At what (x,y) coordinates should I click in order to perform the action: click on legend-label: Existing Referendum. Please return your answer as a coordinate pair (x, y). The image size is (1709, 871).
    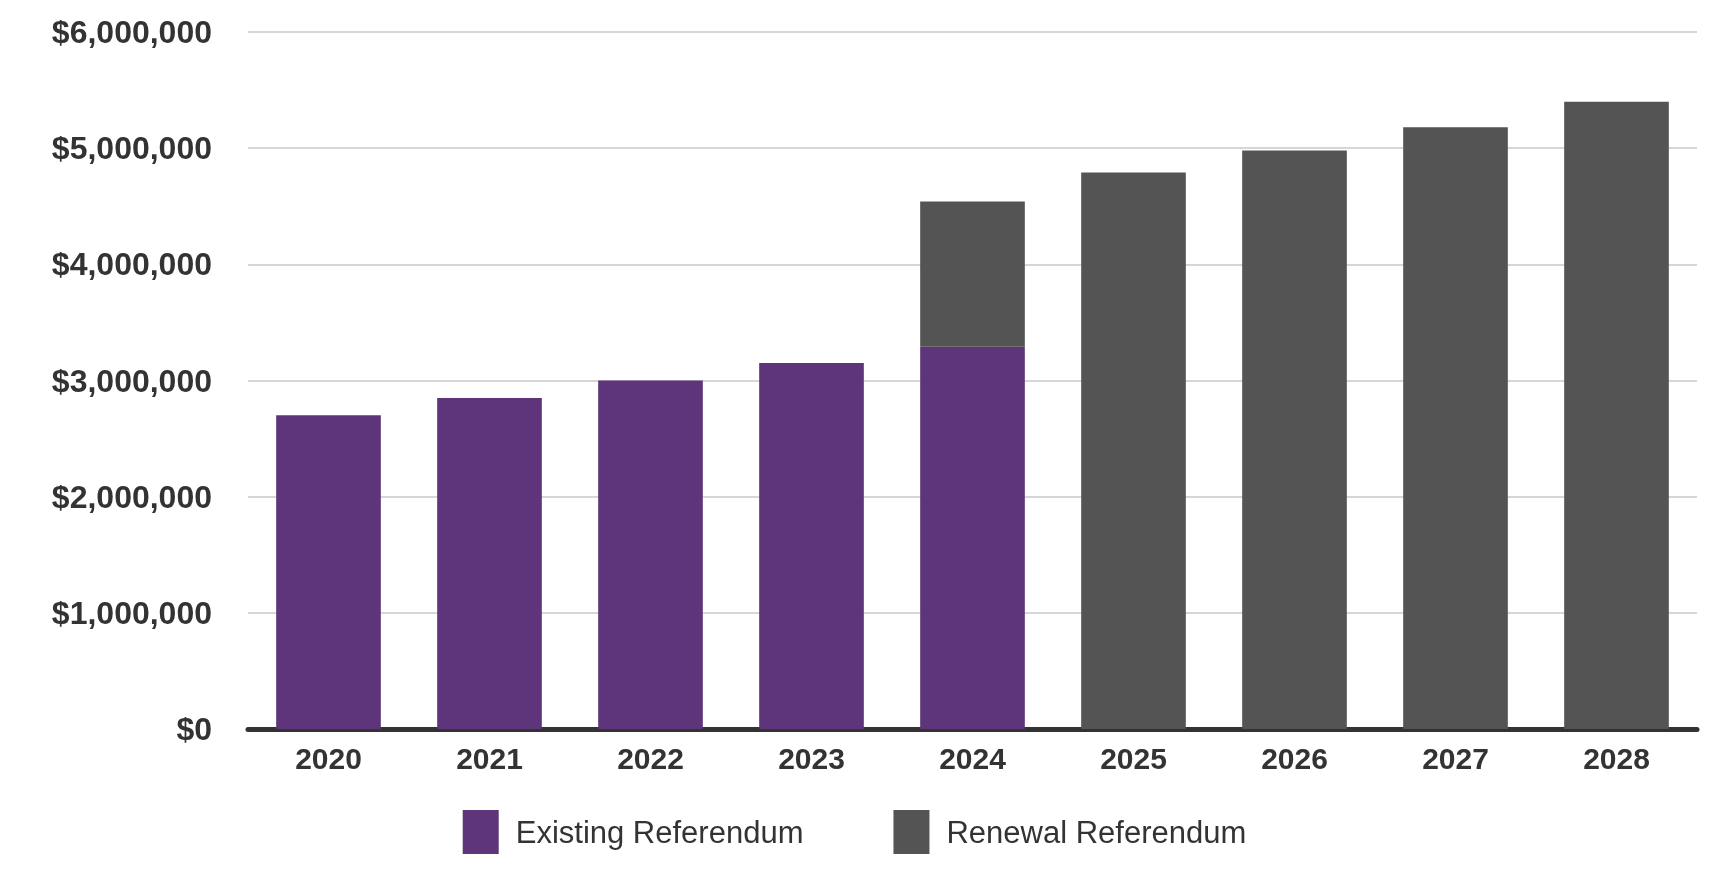
    Looking at the image, I should click on (659, 832).